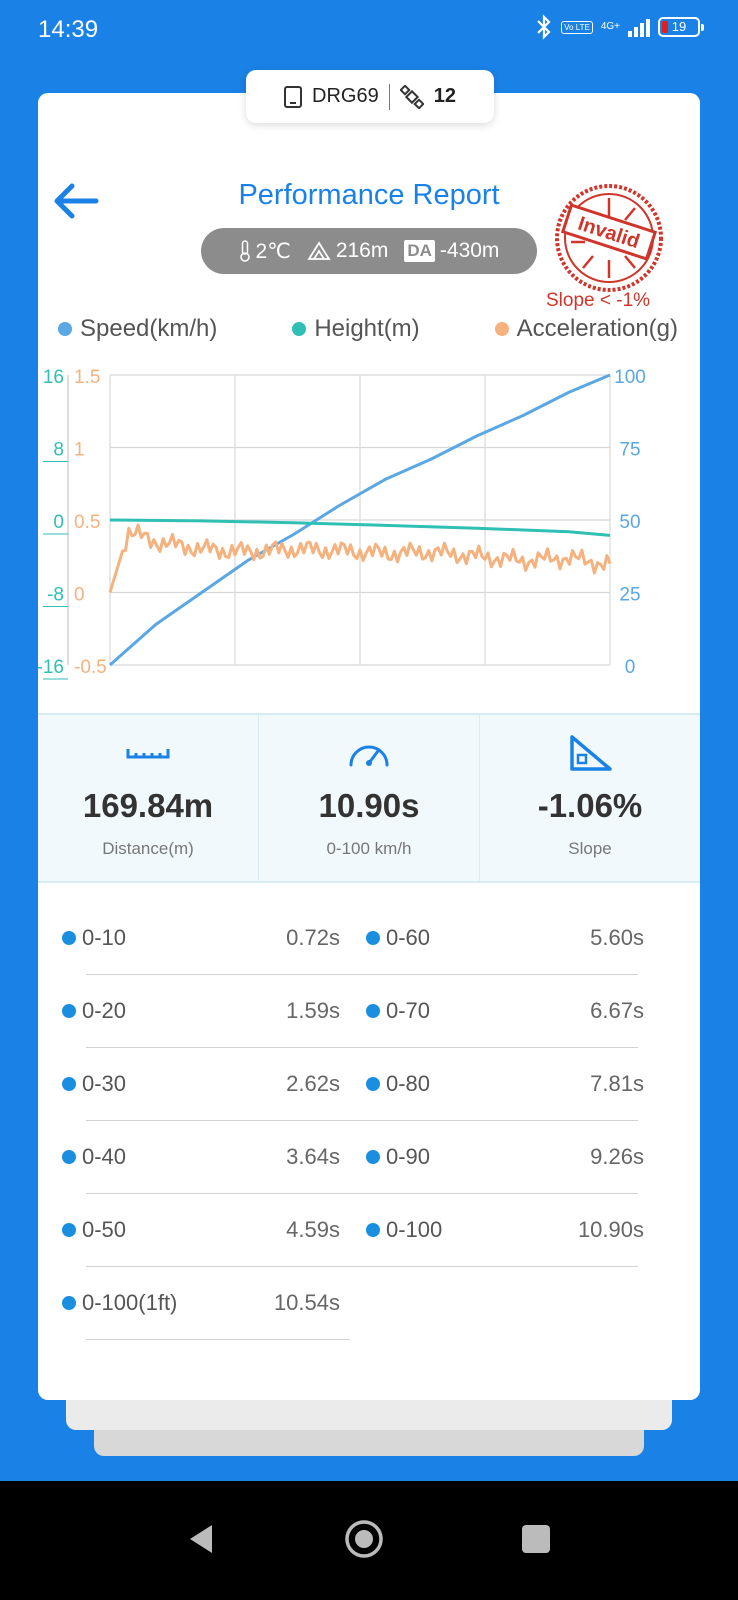  What do you see at coordinates (202, 1539) in the screenshot?
I see `back-nav-icon` at bounding box center [202, 1539].